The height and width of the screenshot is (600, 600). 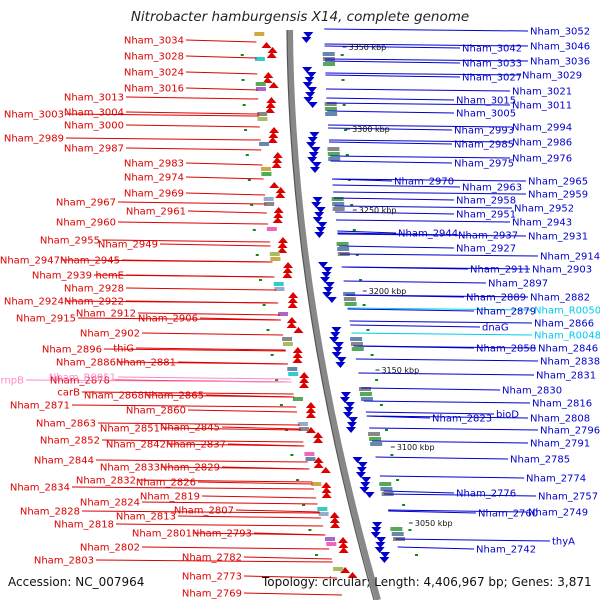 What do you see at coordinates (560, 419) in the screenshot?
I see `gene-label: Nham_2808` at bounding box center [560, 419].